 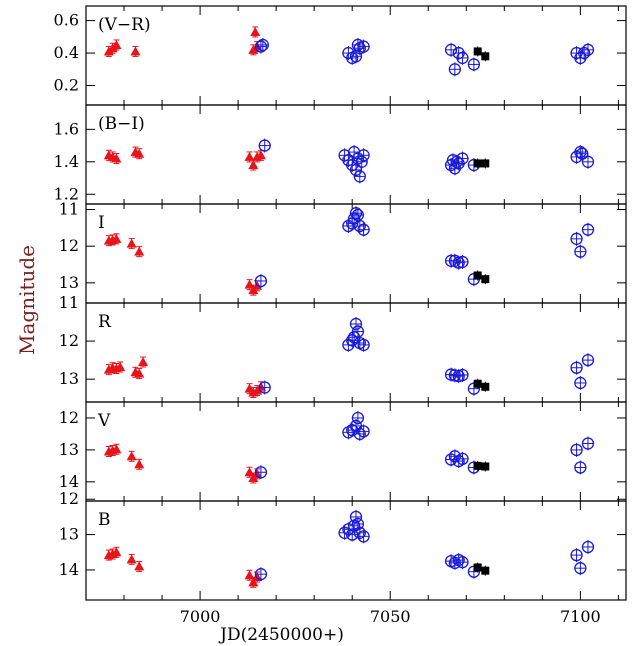 What do you see at coordinates (340, 55) in the screenshot?
I see `panel-0: 0.2 0.4 0.6 (V−R)` at bounding box center [340, 55].